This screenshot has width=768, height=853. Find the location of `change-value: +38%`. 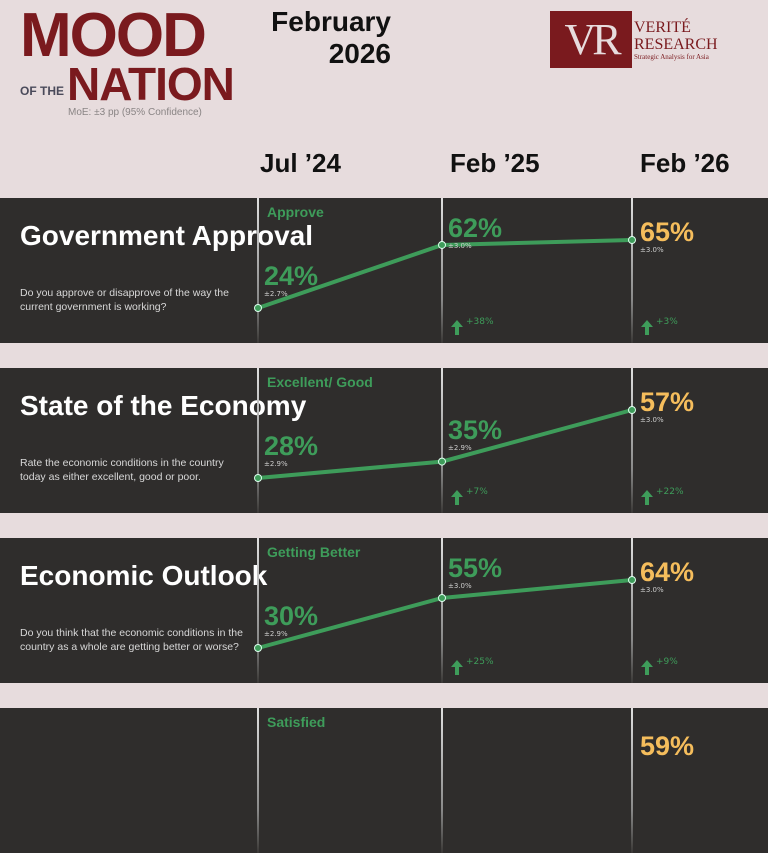

change-value: +38% is located at coordinates (480, 322).